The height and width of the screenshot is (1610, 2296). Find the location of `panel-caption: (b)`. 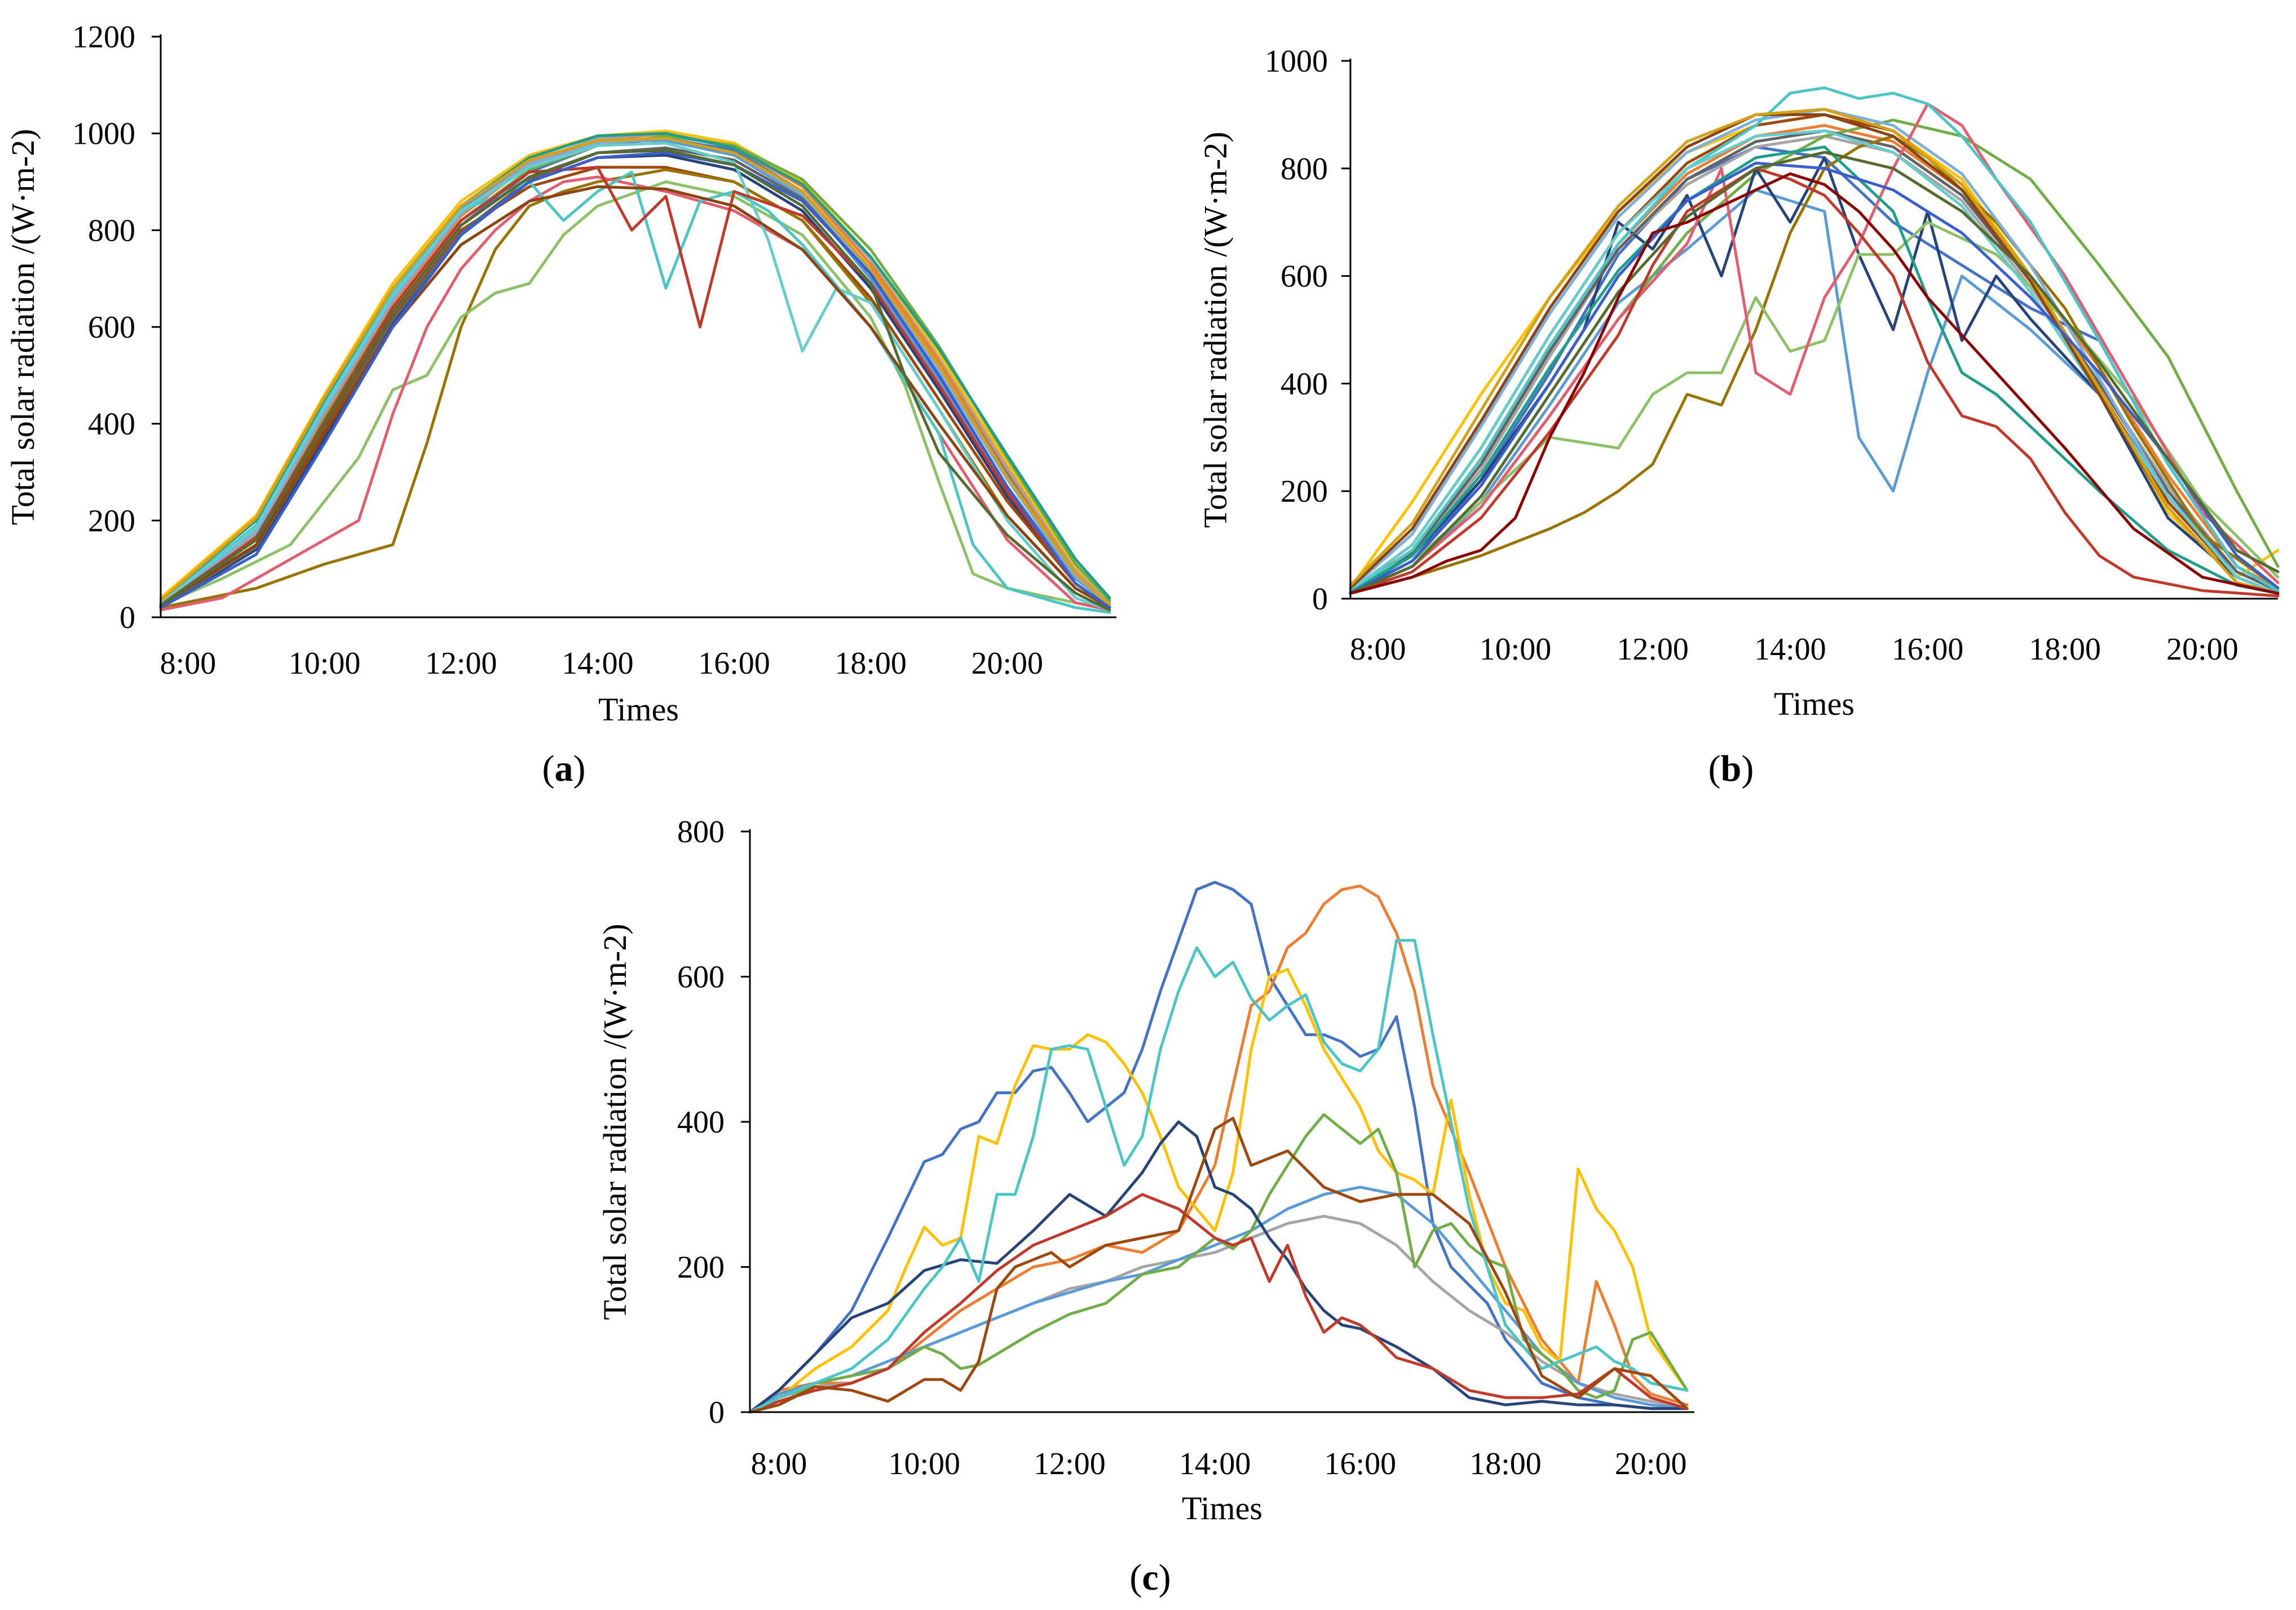

panel-caption: (b) is located at coordinates (1731, 768).